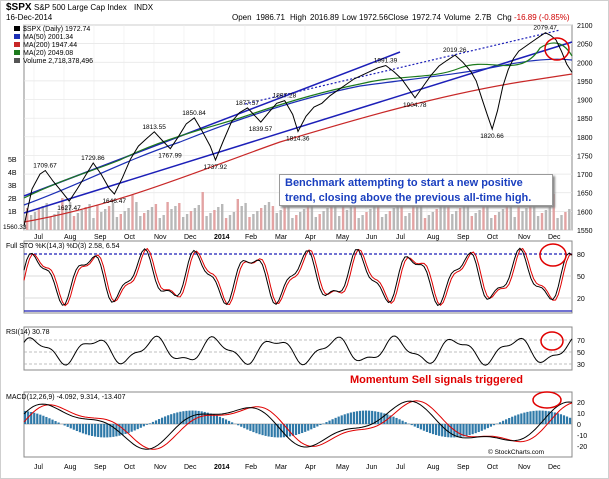 The image size is (609, 479). What do you see at coordinates (581, 277) in the screenshot?
I see `sto-tick-50: 50` at bounding box center [581, 277].